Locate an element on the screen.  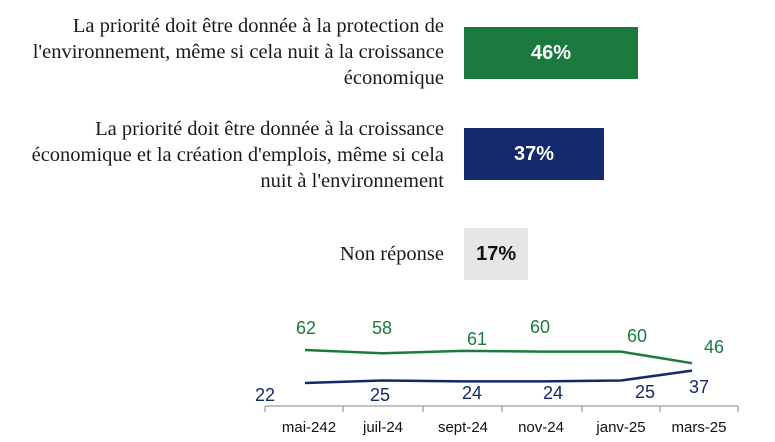
x-tick-label: janv-25 is located at coordinates (620, 427).